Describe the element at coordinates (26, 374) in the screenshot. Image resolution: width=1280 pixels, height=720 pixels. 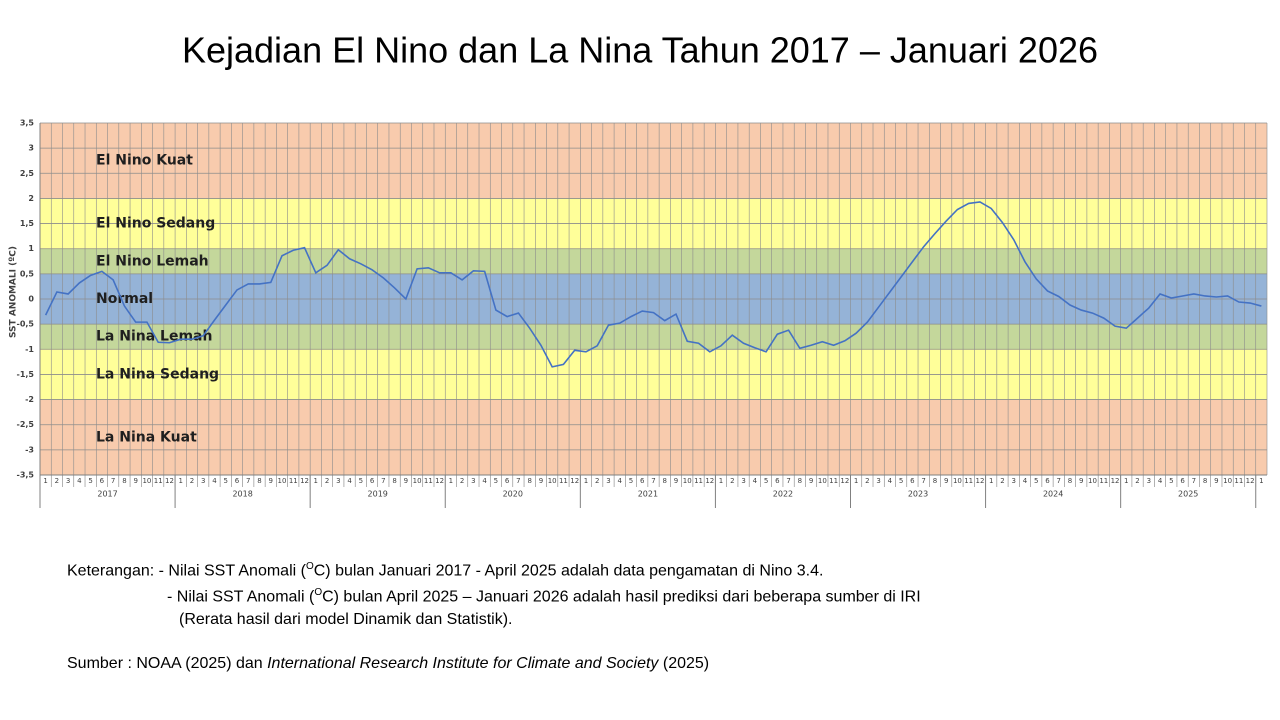
I see `y-tick-label: -1,5` at that location.